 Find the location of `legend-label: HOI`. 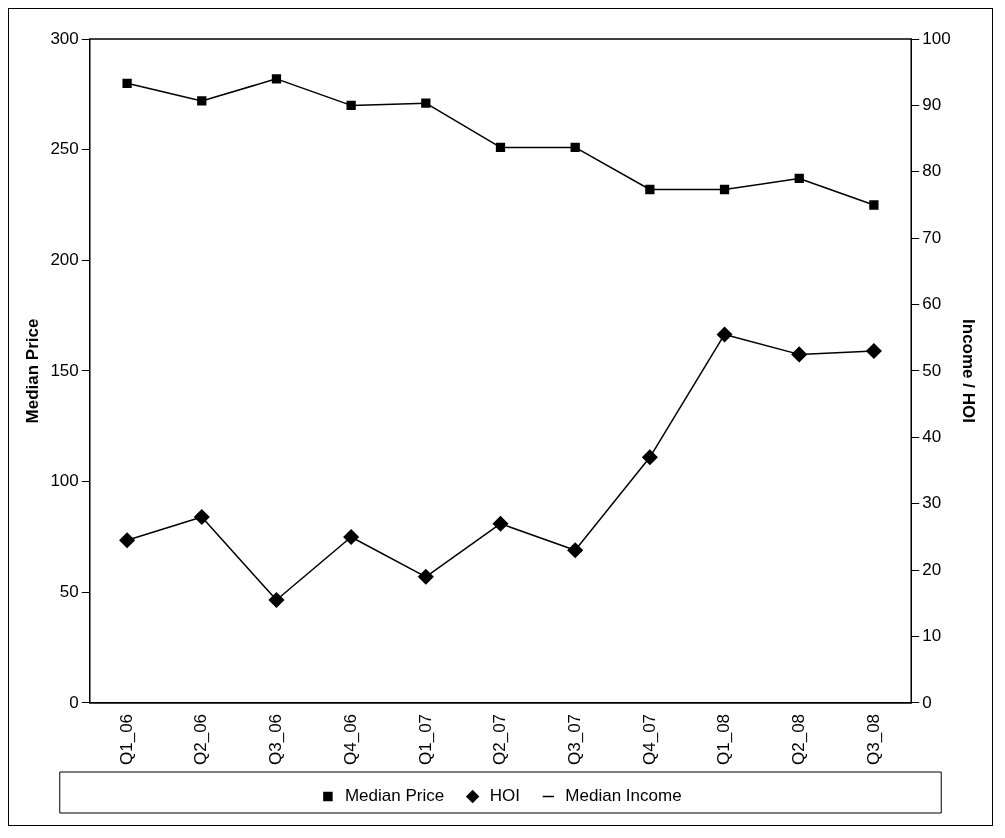

legend-label: HOI is located at coordinates (504, 796).